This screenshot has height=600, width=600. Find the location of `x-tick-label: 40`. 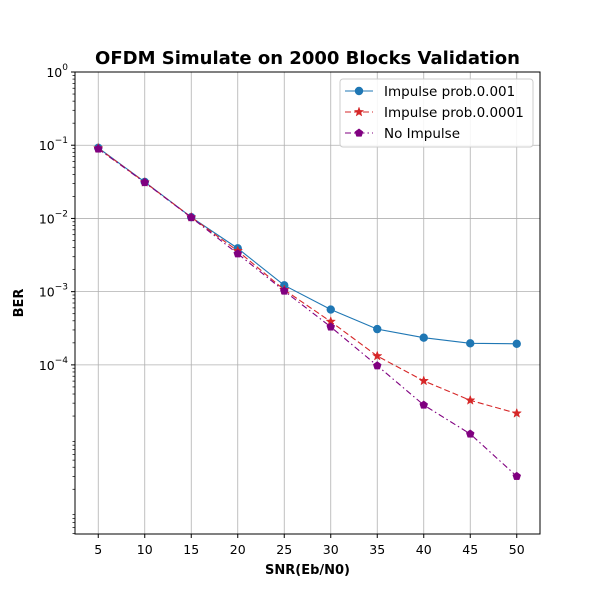

x-tick-label: 40 is located at coordinates (424, 549).